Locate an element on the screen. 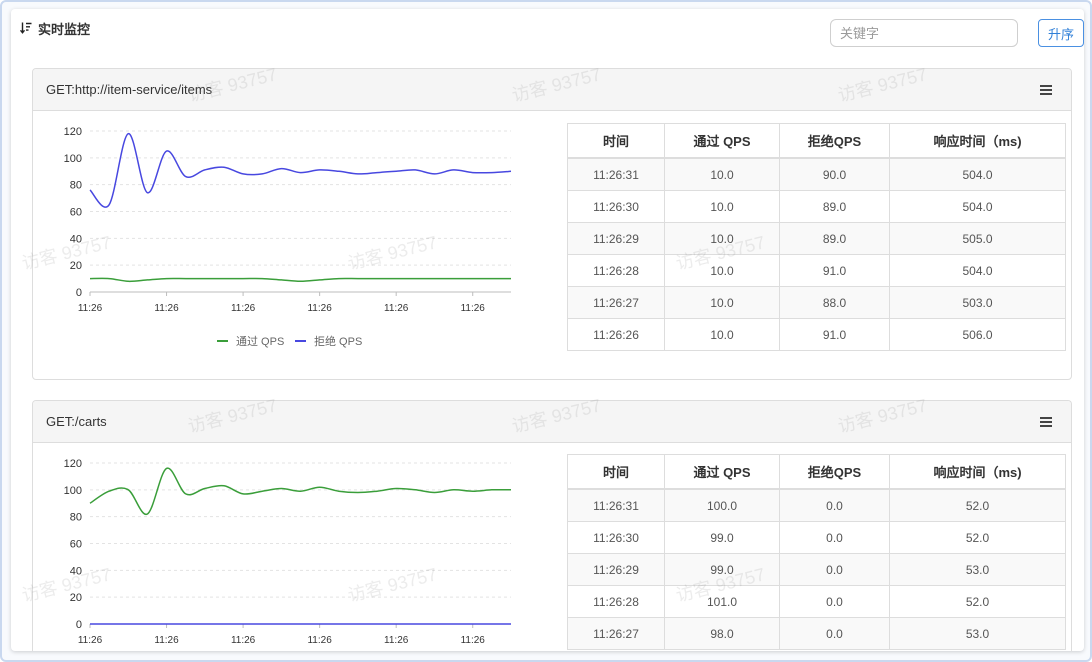 This screenshot has width=1092, height=662. table-cell: 100.0 is located at coordinates (722, 505).